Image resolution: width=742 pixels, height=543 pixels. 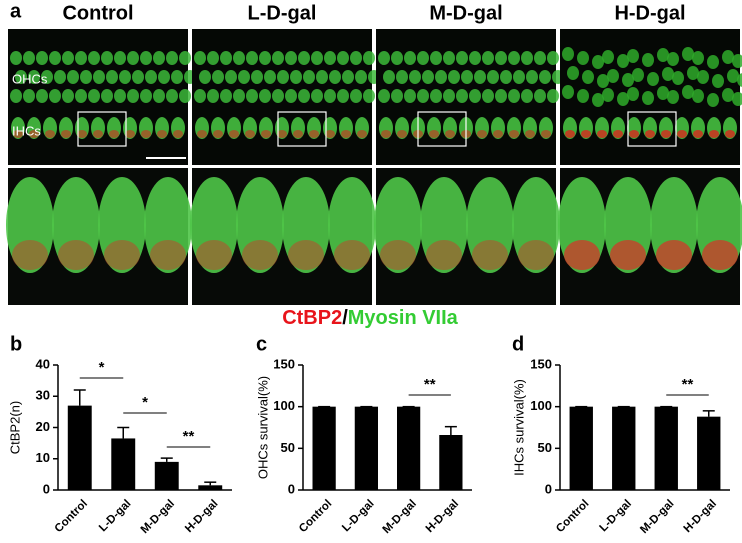 I want to click on column-title: H-D-gal, so click(x=649, y=13).